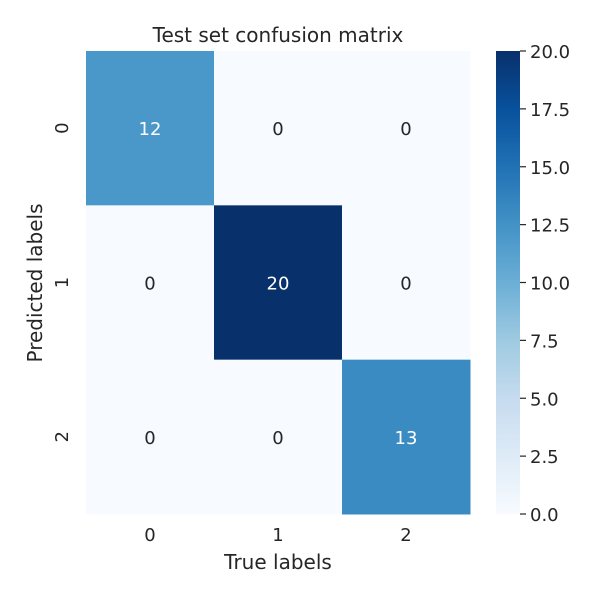  I want to click on colorbar-tick-label: 12.5, so click(550, 226).